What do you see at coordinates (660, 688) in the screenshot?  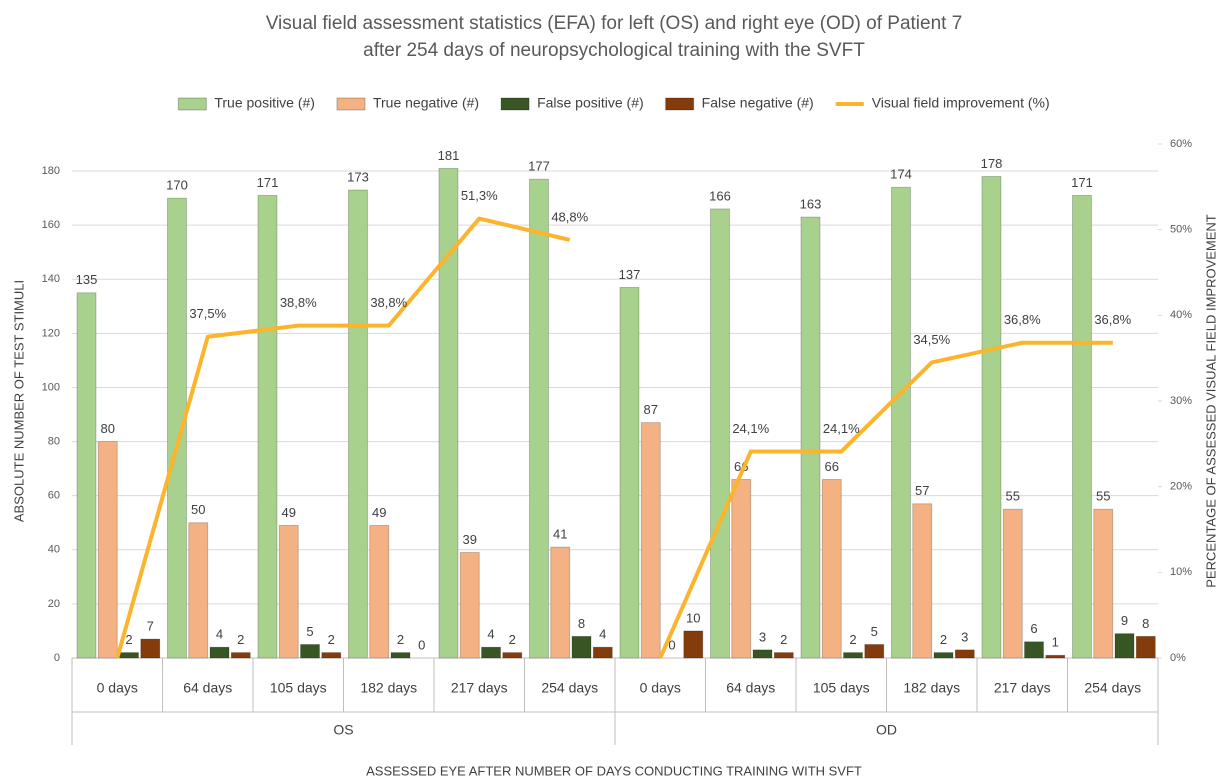 I see `x-tick-label: 0 days` at bounding box center [660, 688].